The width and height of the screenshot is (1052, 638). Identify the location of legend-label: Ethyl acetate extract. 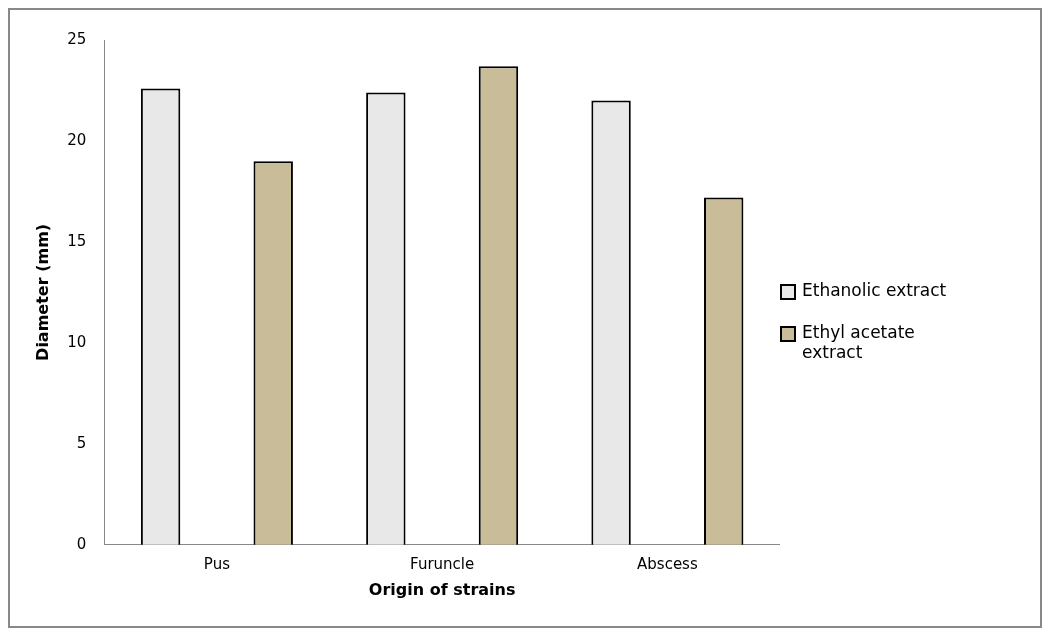
(859, 342).